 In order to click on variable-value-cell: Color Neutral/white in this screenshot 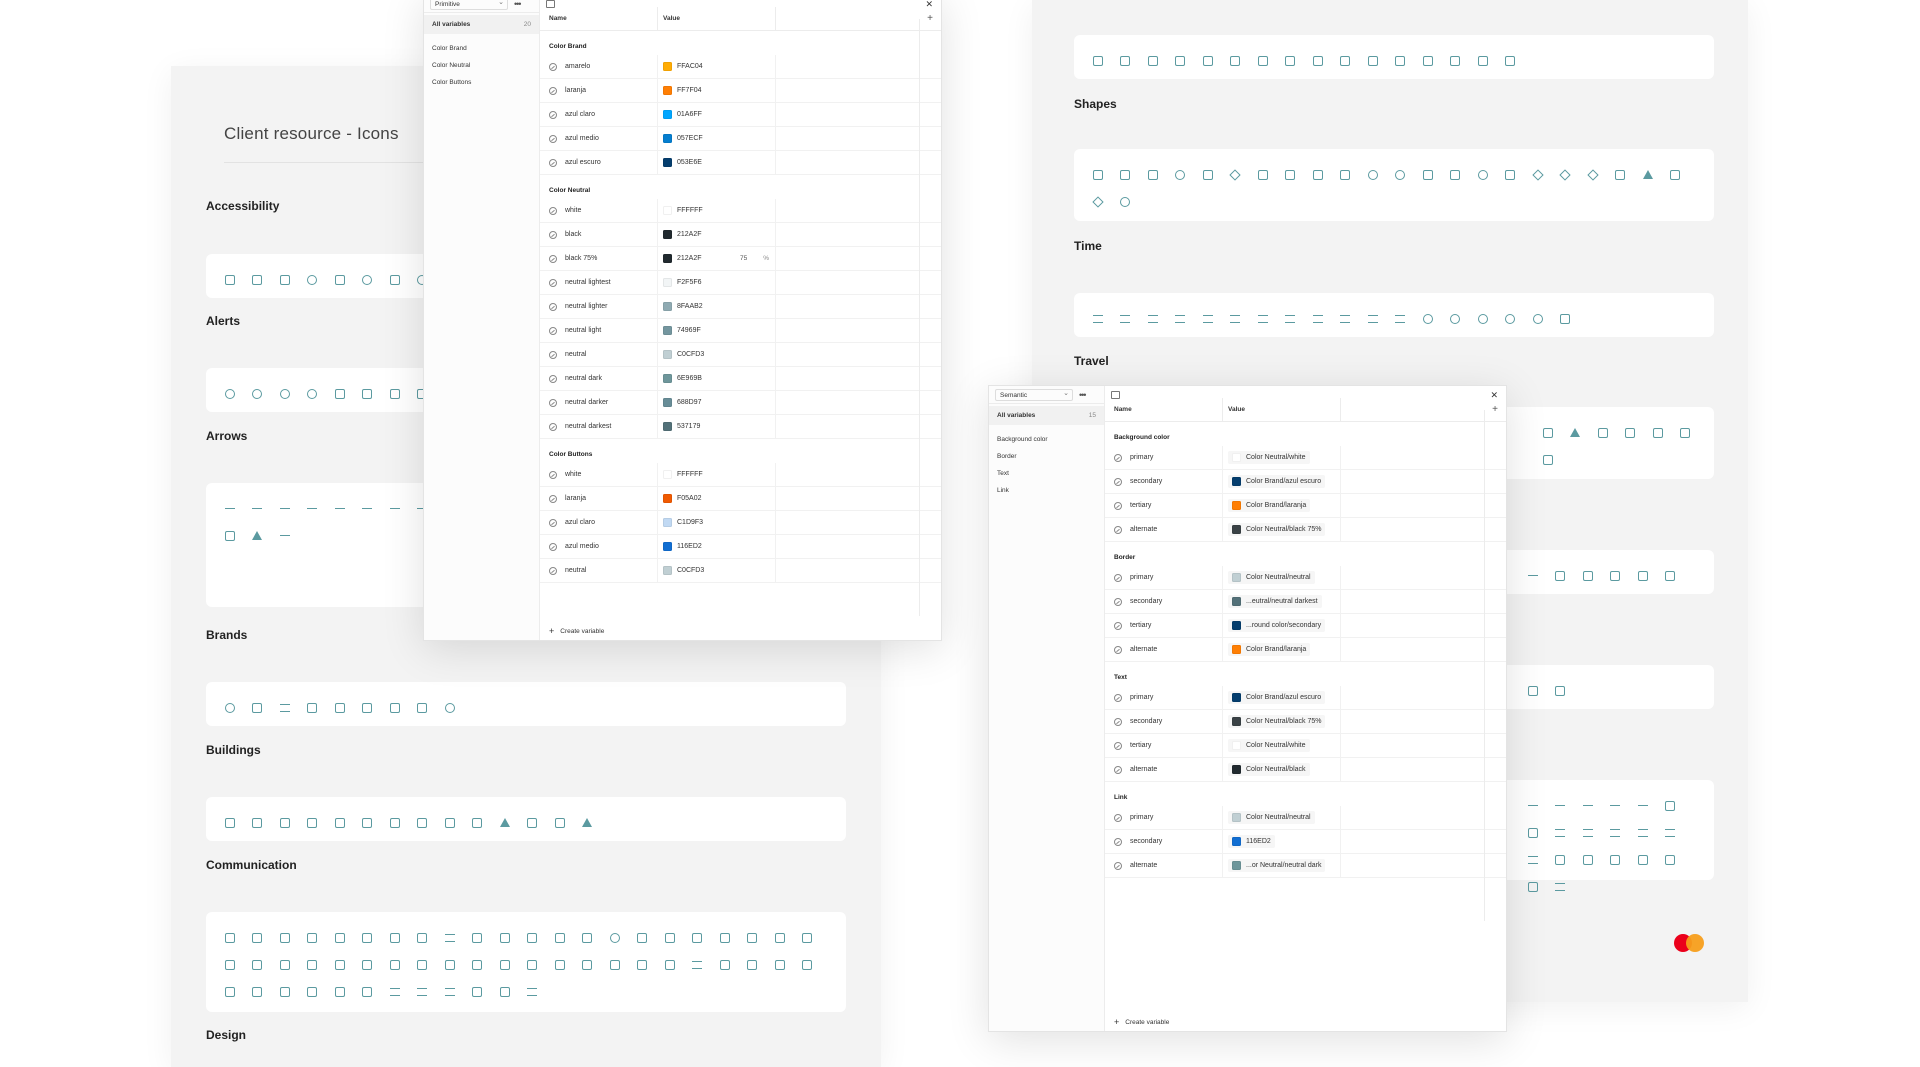, I will do `click(1282, 457)`.